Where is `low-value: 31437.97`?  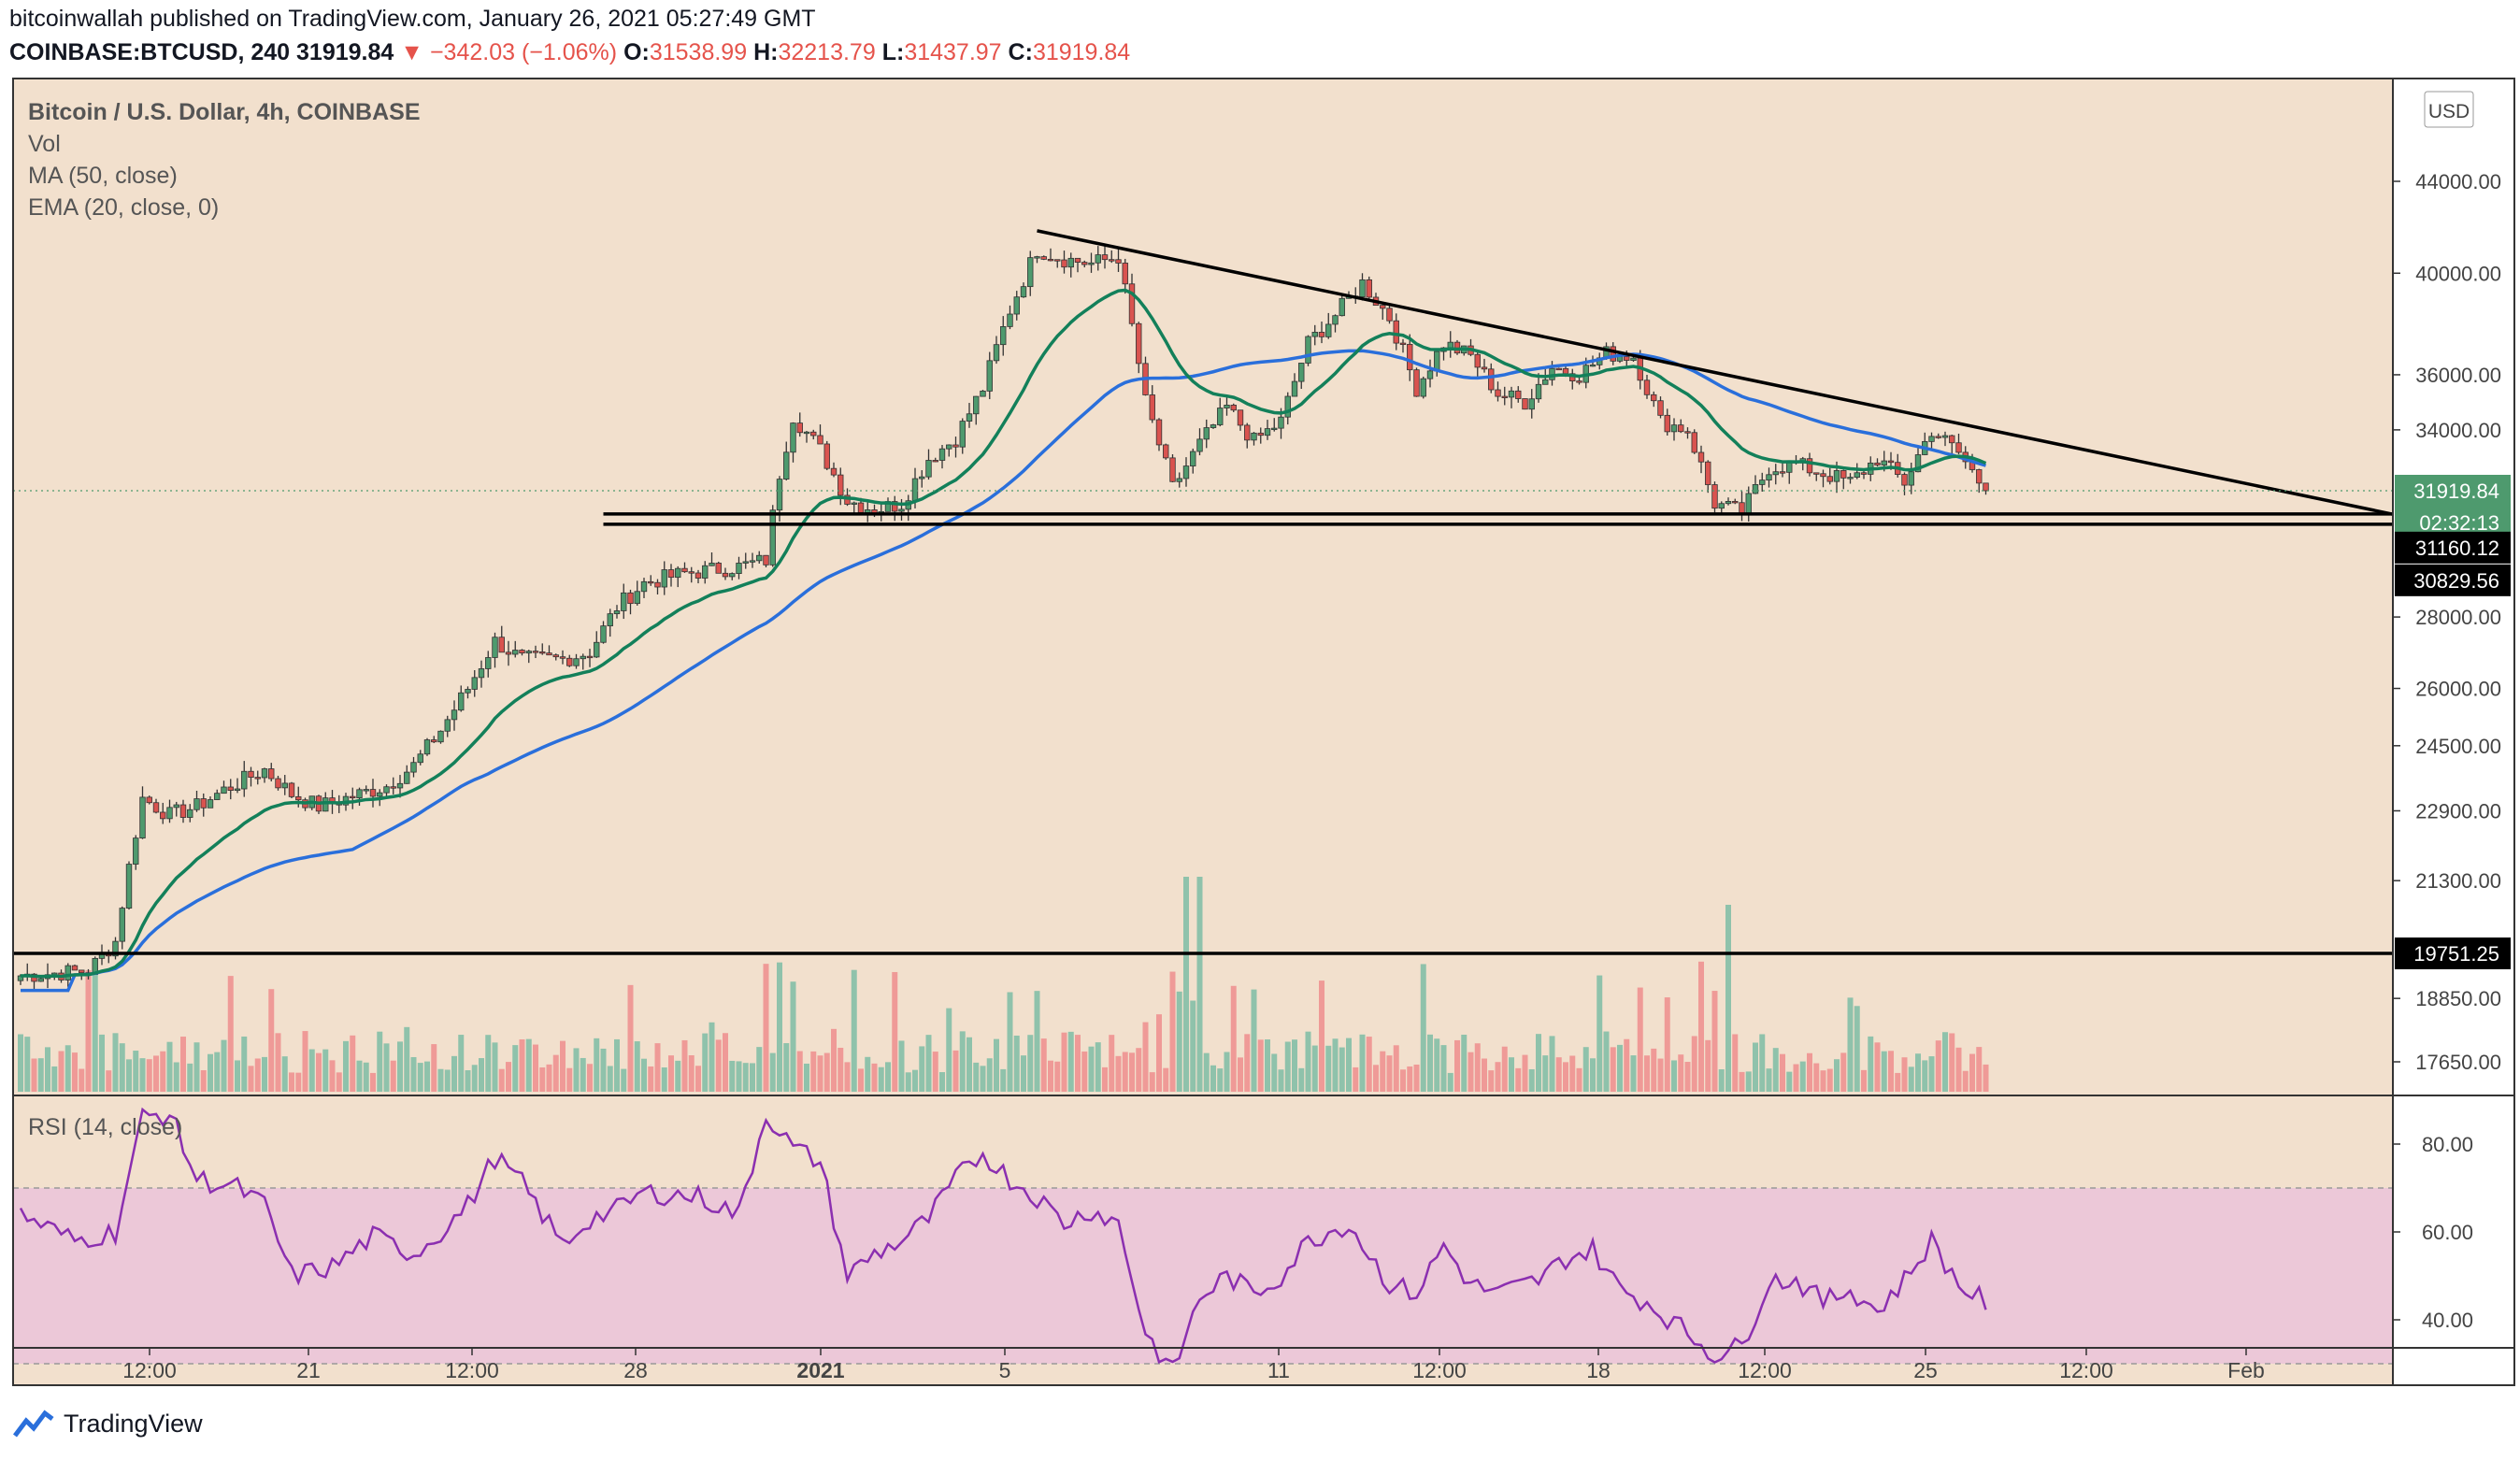
low-value: 31437.97 is located at coordinates (953, 52).